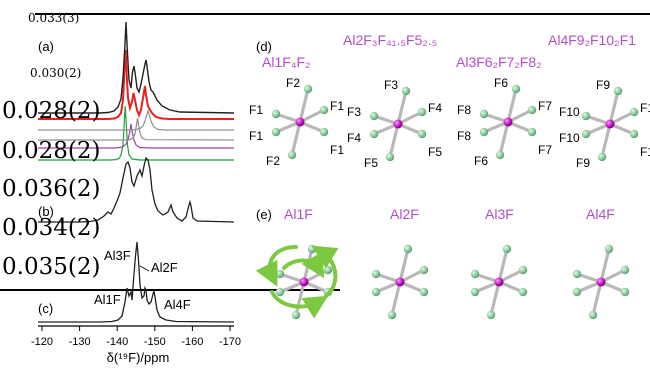  I want to click on ligand-label: F9, so click(583, 163).